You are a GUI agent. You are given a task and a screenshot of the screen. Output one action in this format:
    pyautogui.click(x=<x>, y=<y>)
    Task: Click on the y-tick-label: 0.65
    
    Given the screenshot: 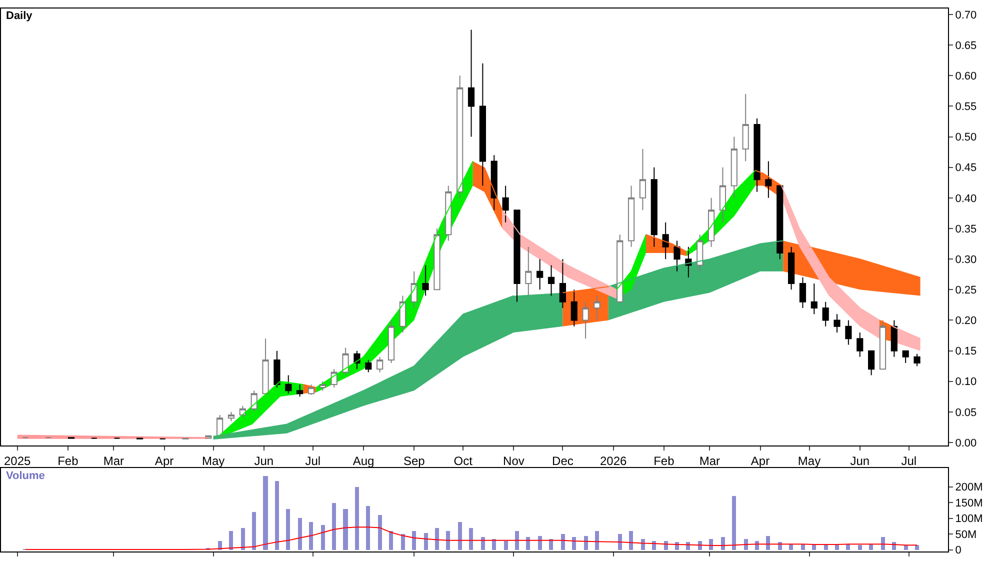 What is the action you would take?
    pyautogui.click(x=966, y=46)
    